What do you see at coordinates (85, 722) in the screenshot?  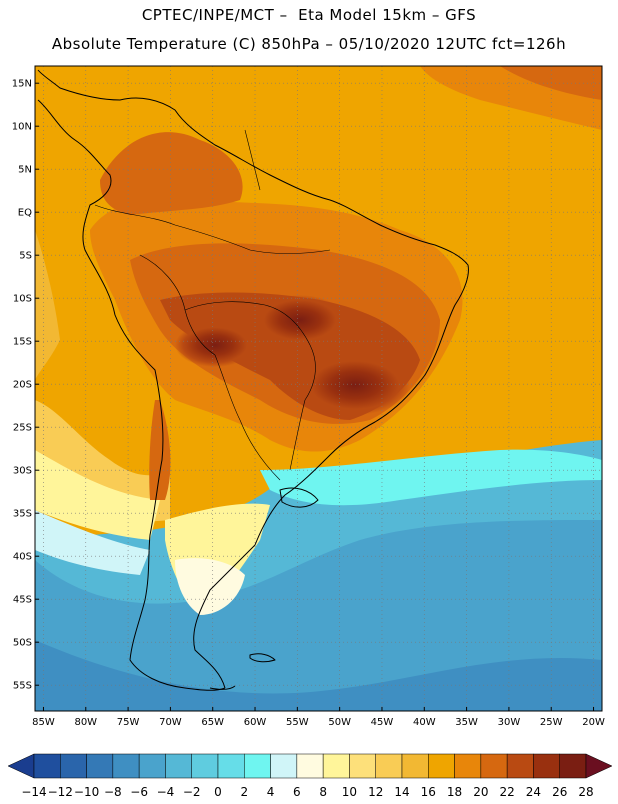 I see `lon-label: 80W` at bounding box center [85, 722].